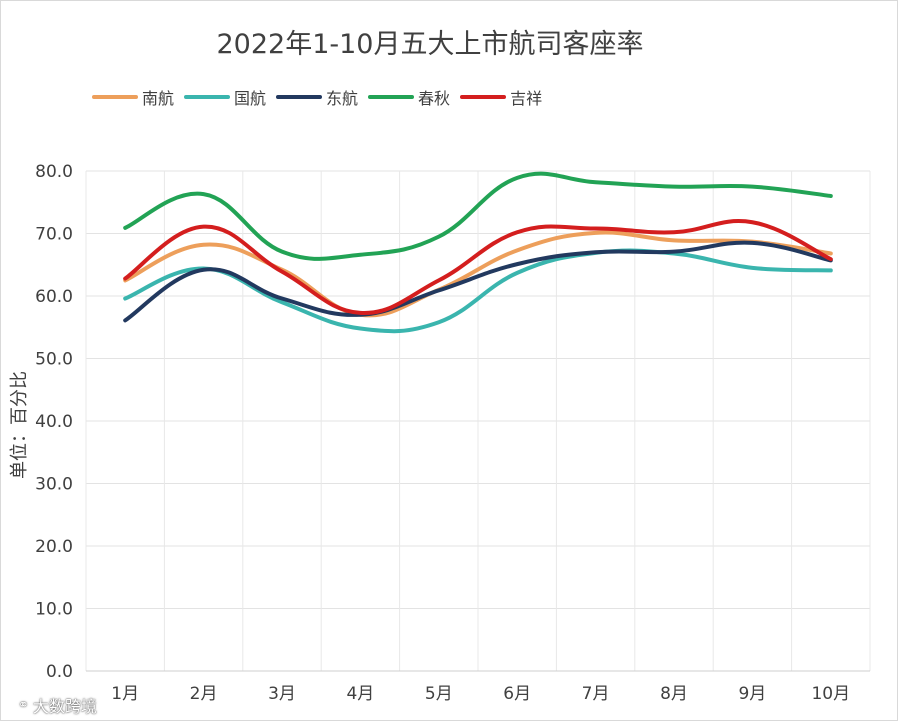  I want to click on x-tick-label: 9月, so click(752, 694).